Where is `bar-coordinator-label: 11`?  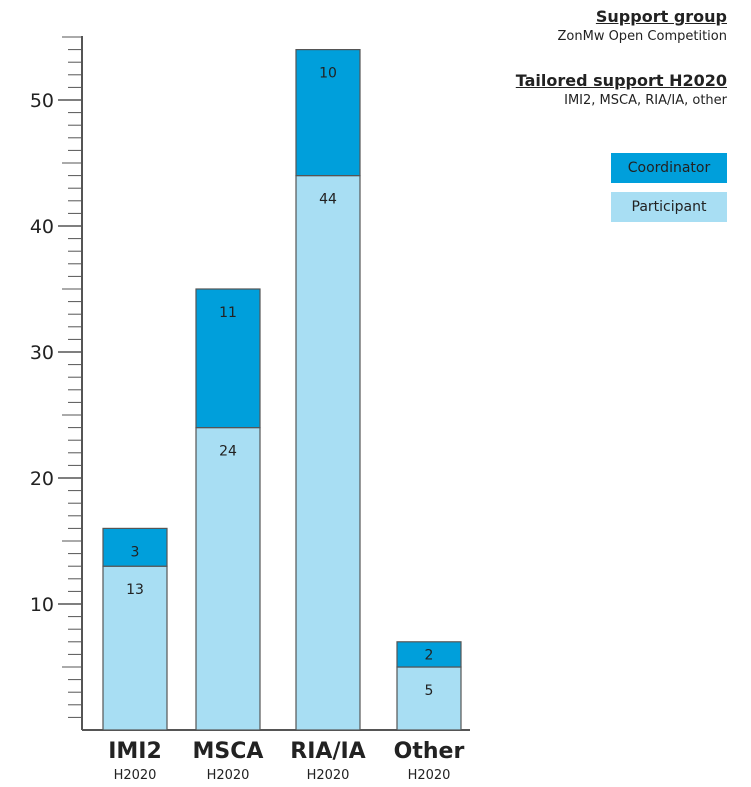
bar-coordinator-label: 11 is located at coordinates (228, 313).